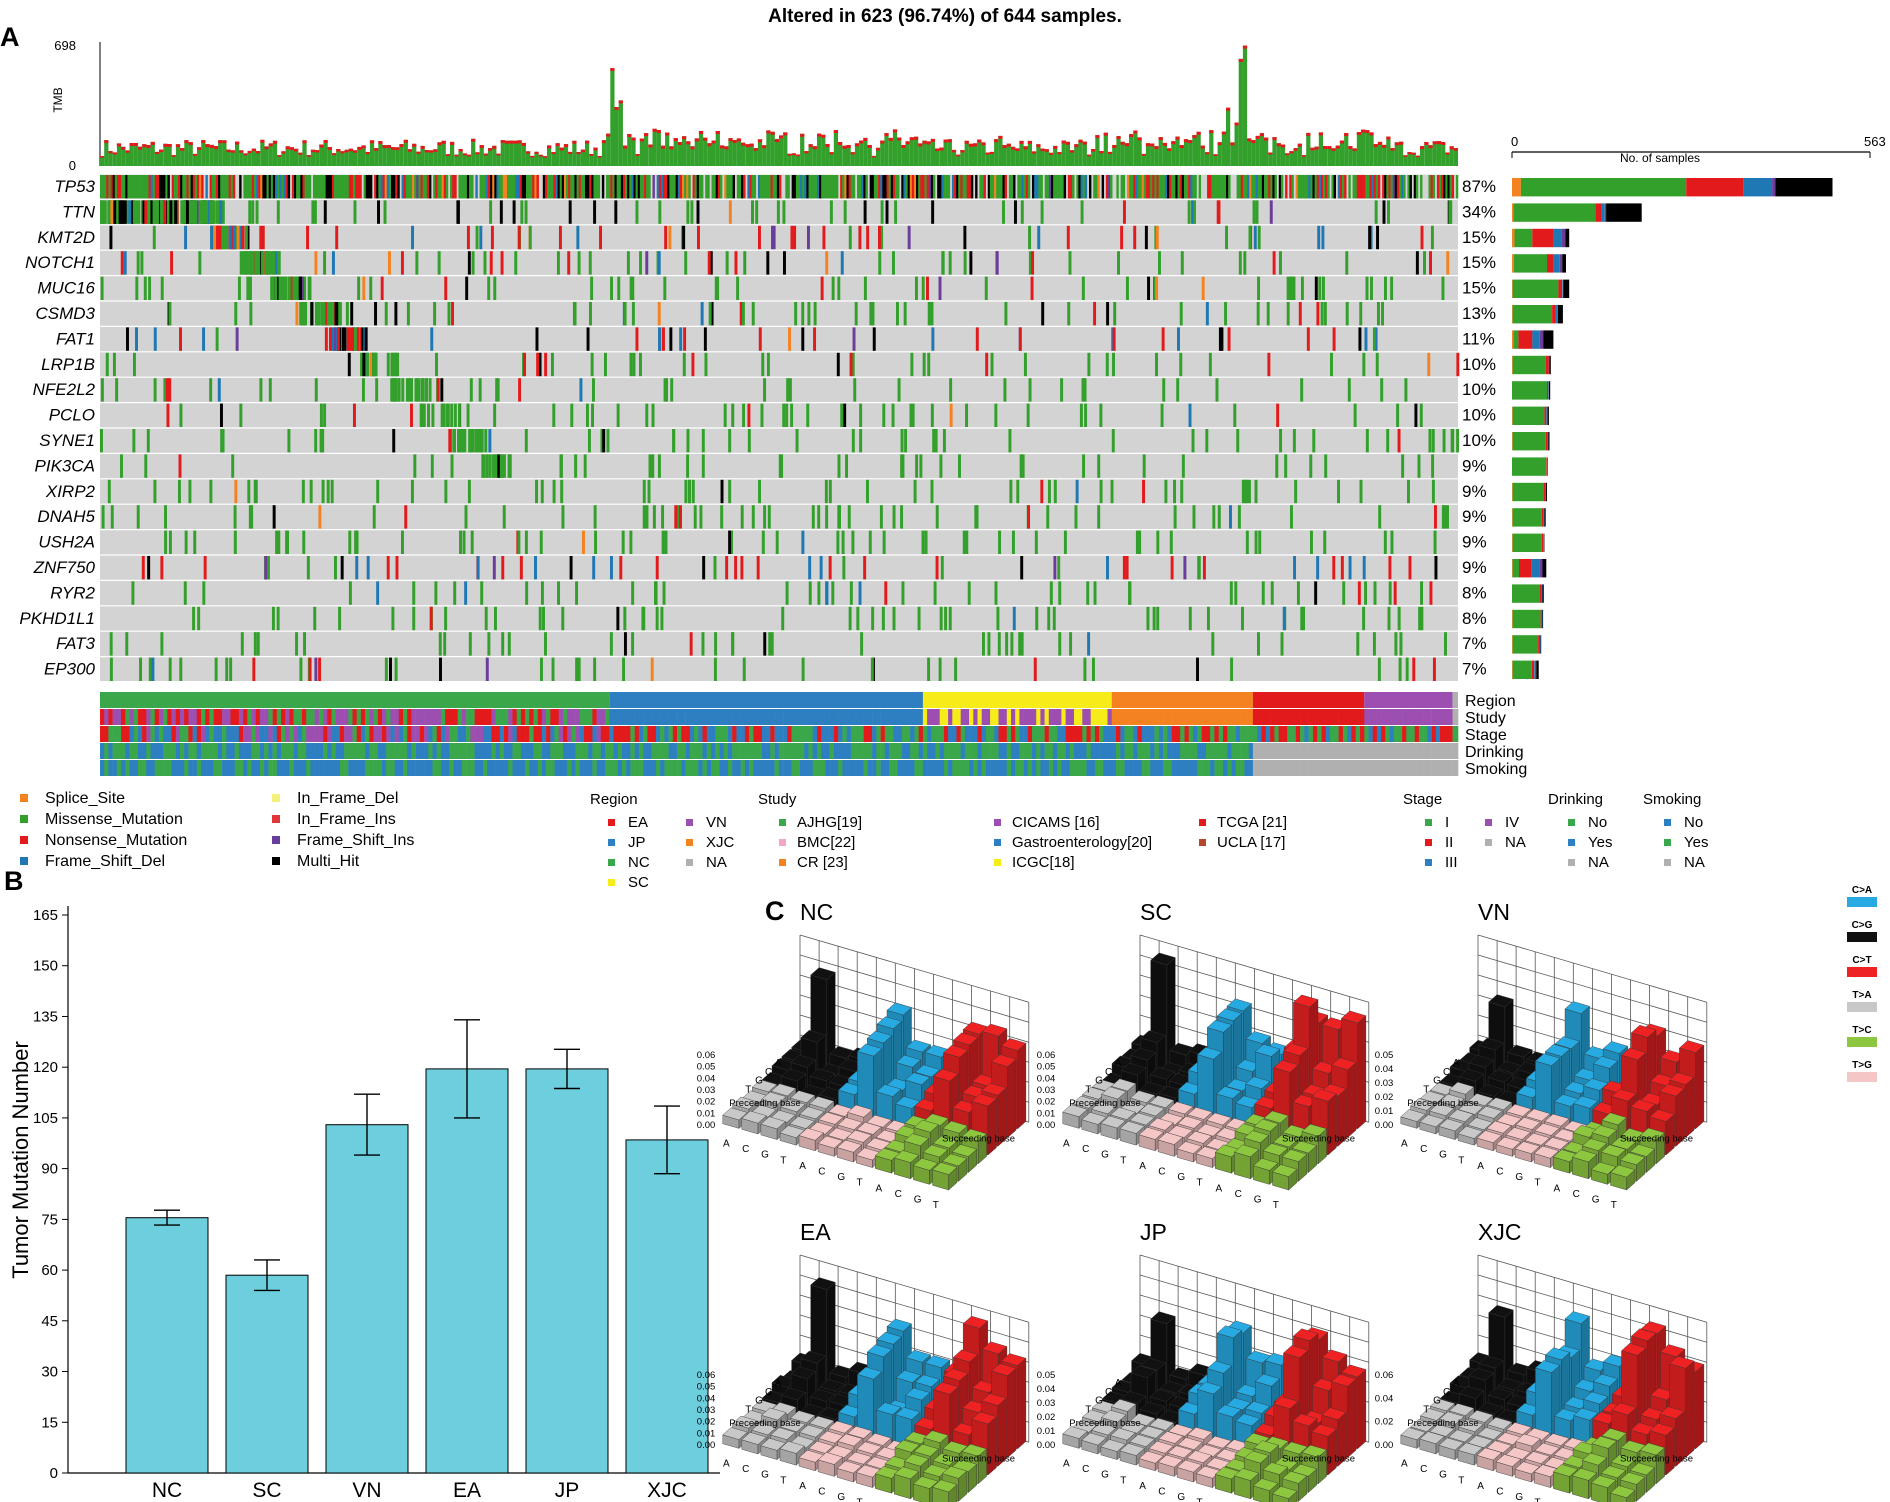 This screenshot has height=1502, width=1890. What do you see at coordinates (1512, 669) in the screenshot?
I see `gene-count-bar-splice` at bounding box center [1512, 669].